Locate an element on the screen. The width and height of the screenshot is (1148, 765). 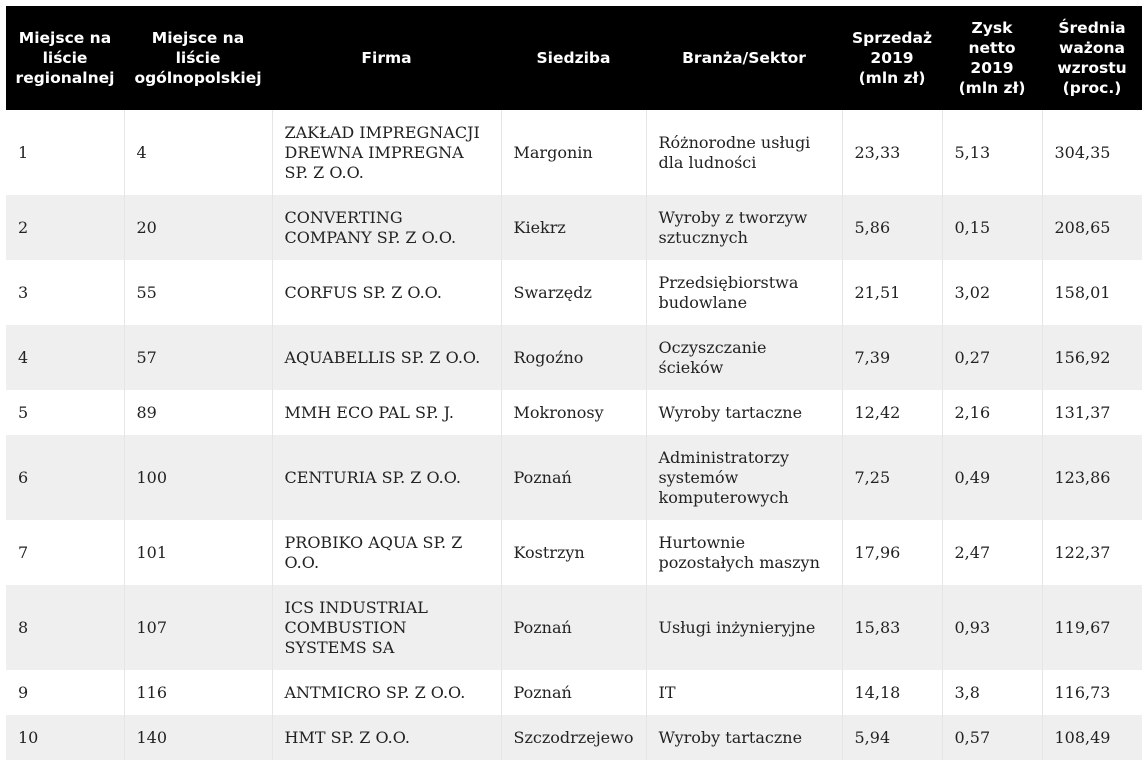
cell-company: AQUABELLIS SP. Z O.O. is located at coordinates (386, 357).